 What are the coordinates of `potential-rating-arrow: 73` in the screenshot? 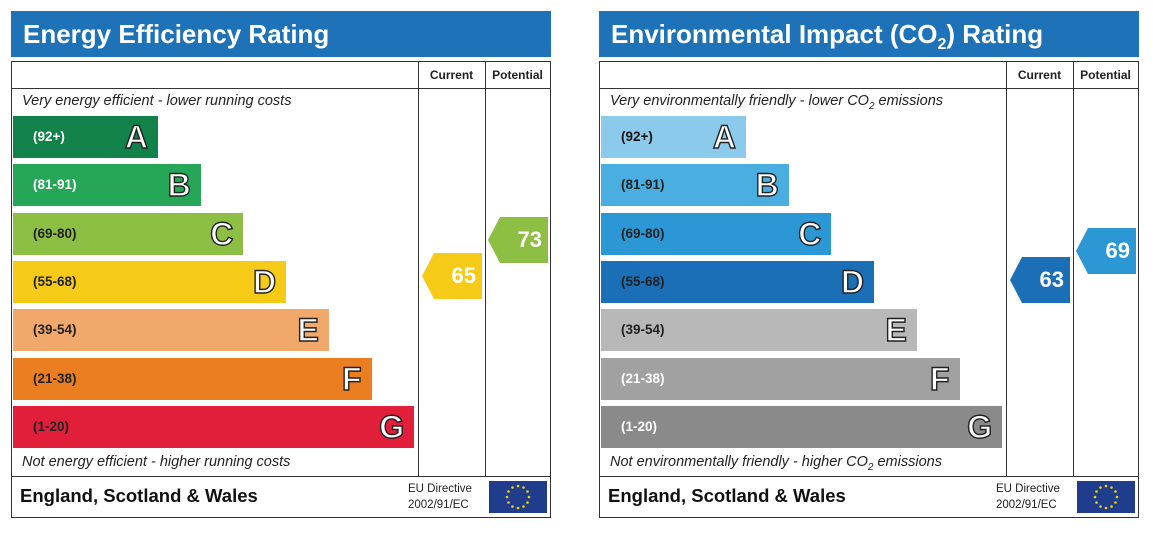 It's located at (518, 239).